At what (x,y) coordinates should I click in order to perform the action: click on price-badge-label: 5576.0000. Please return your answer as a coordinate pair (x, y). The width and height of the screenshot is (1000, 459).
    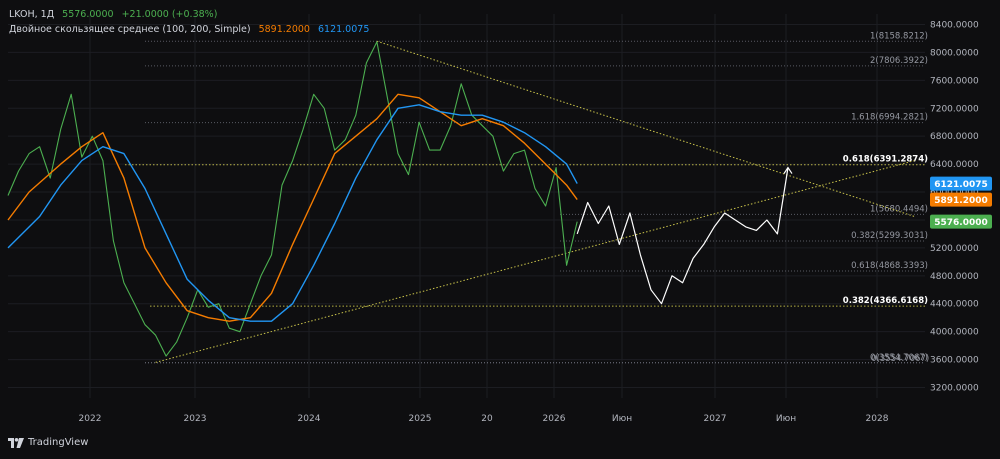
    Looking at the image, I should click on (961, 223).